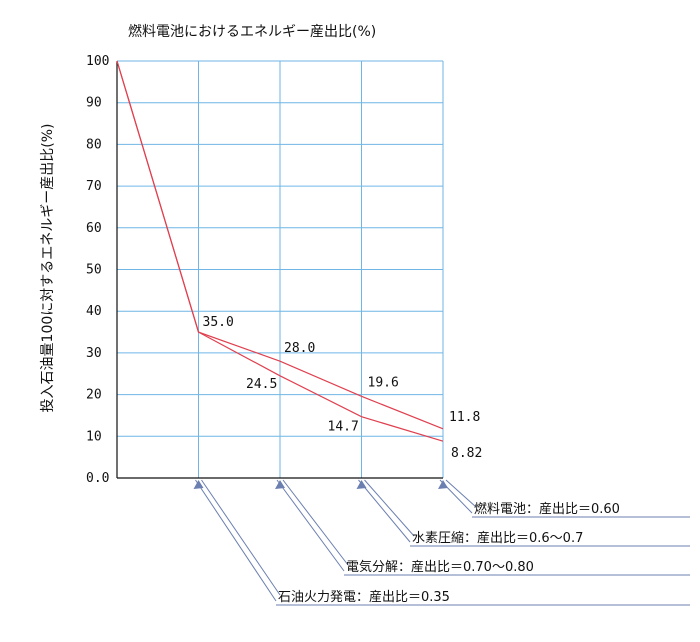 This screenshot has width=700, height=642. Describe the element at coordinates (343, 388) in the screenshot. I see `data-labels: 35.0 28.0 19.6 11.8 24.5 14.7 8.82` at that location.